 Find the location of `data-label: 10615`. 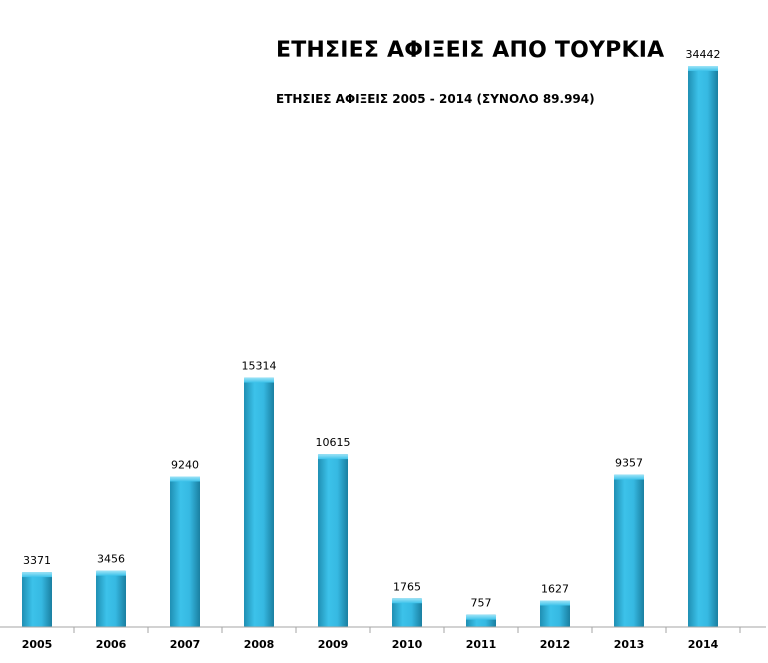

data-label: 10615 is located at coordinates (333, 442).